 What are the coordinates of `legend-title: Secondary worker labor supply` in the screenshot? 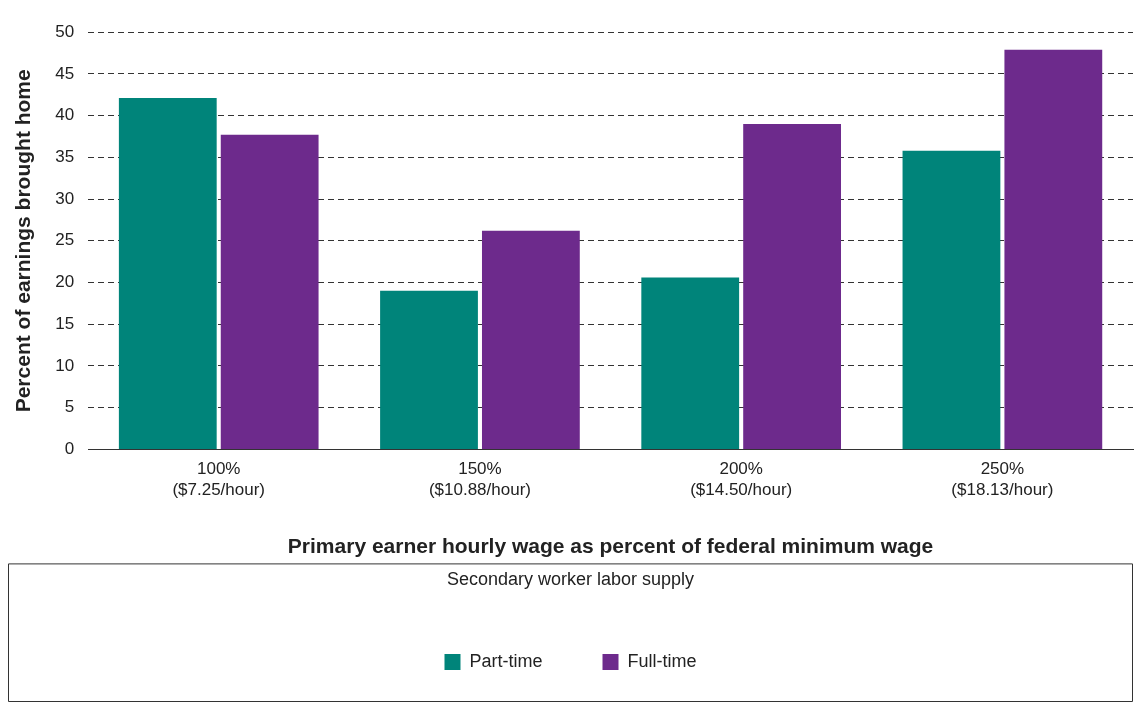 It's located at (570, 579).